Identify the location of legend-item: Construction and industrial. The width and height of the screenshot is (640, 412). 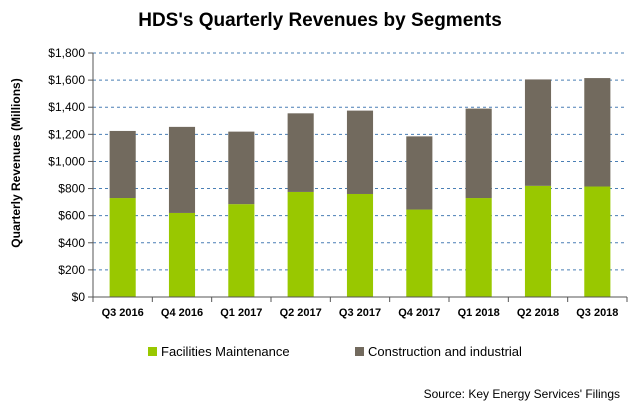
(438, 351).